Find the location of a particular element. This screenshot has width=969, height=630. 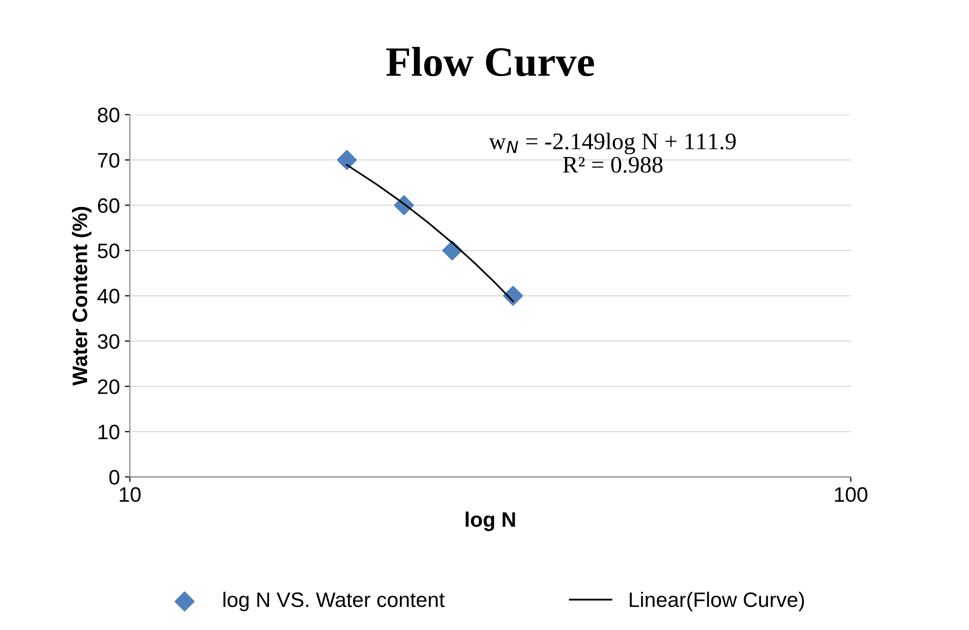

x-tick-label: 100 is located at coordinates (851, 494).